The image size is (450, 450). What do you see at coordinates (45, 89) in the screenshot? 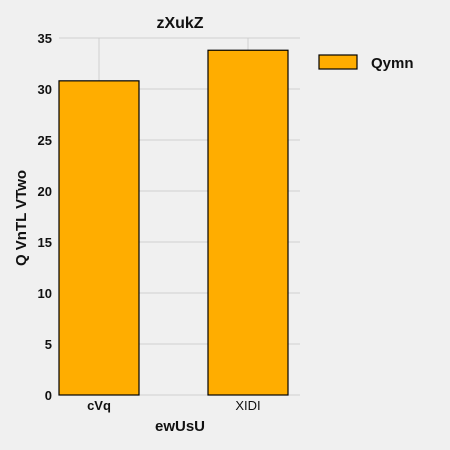
I see `y-tick-label: 30` at bounding box center [45, 89].